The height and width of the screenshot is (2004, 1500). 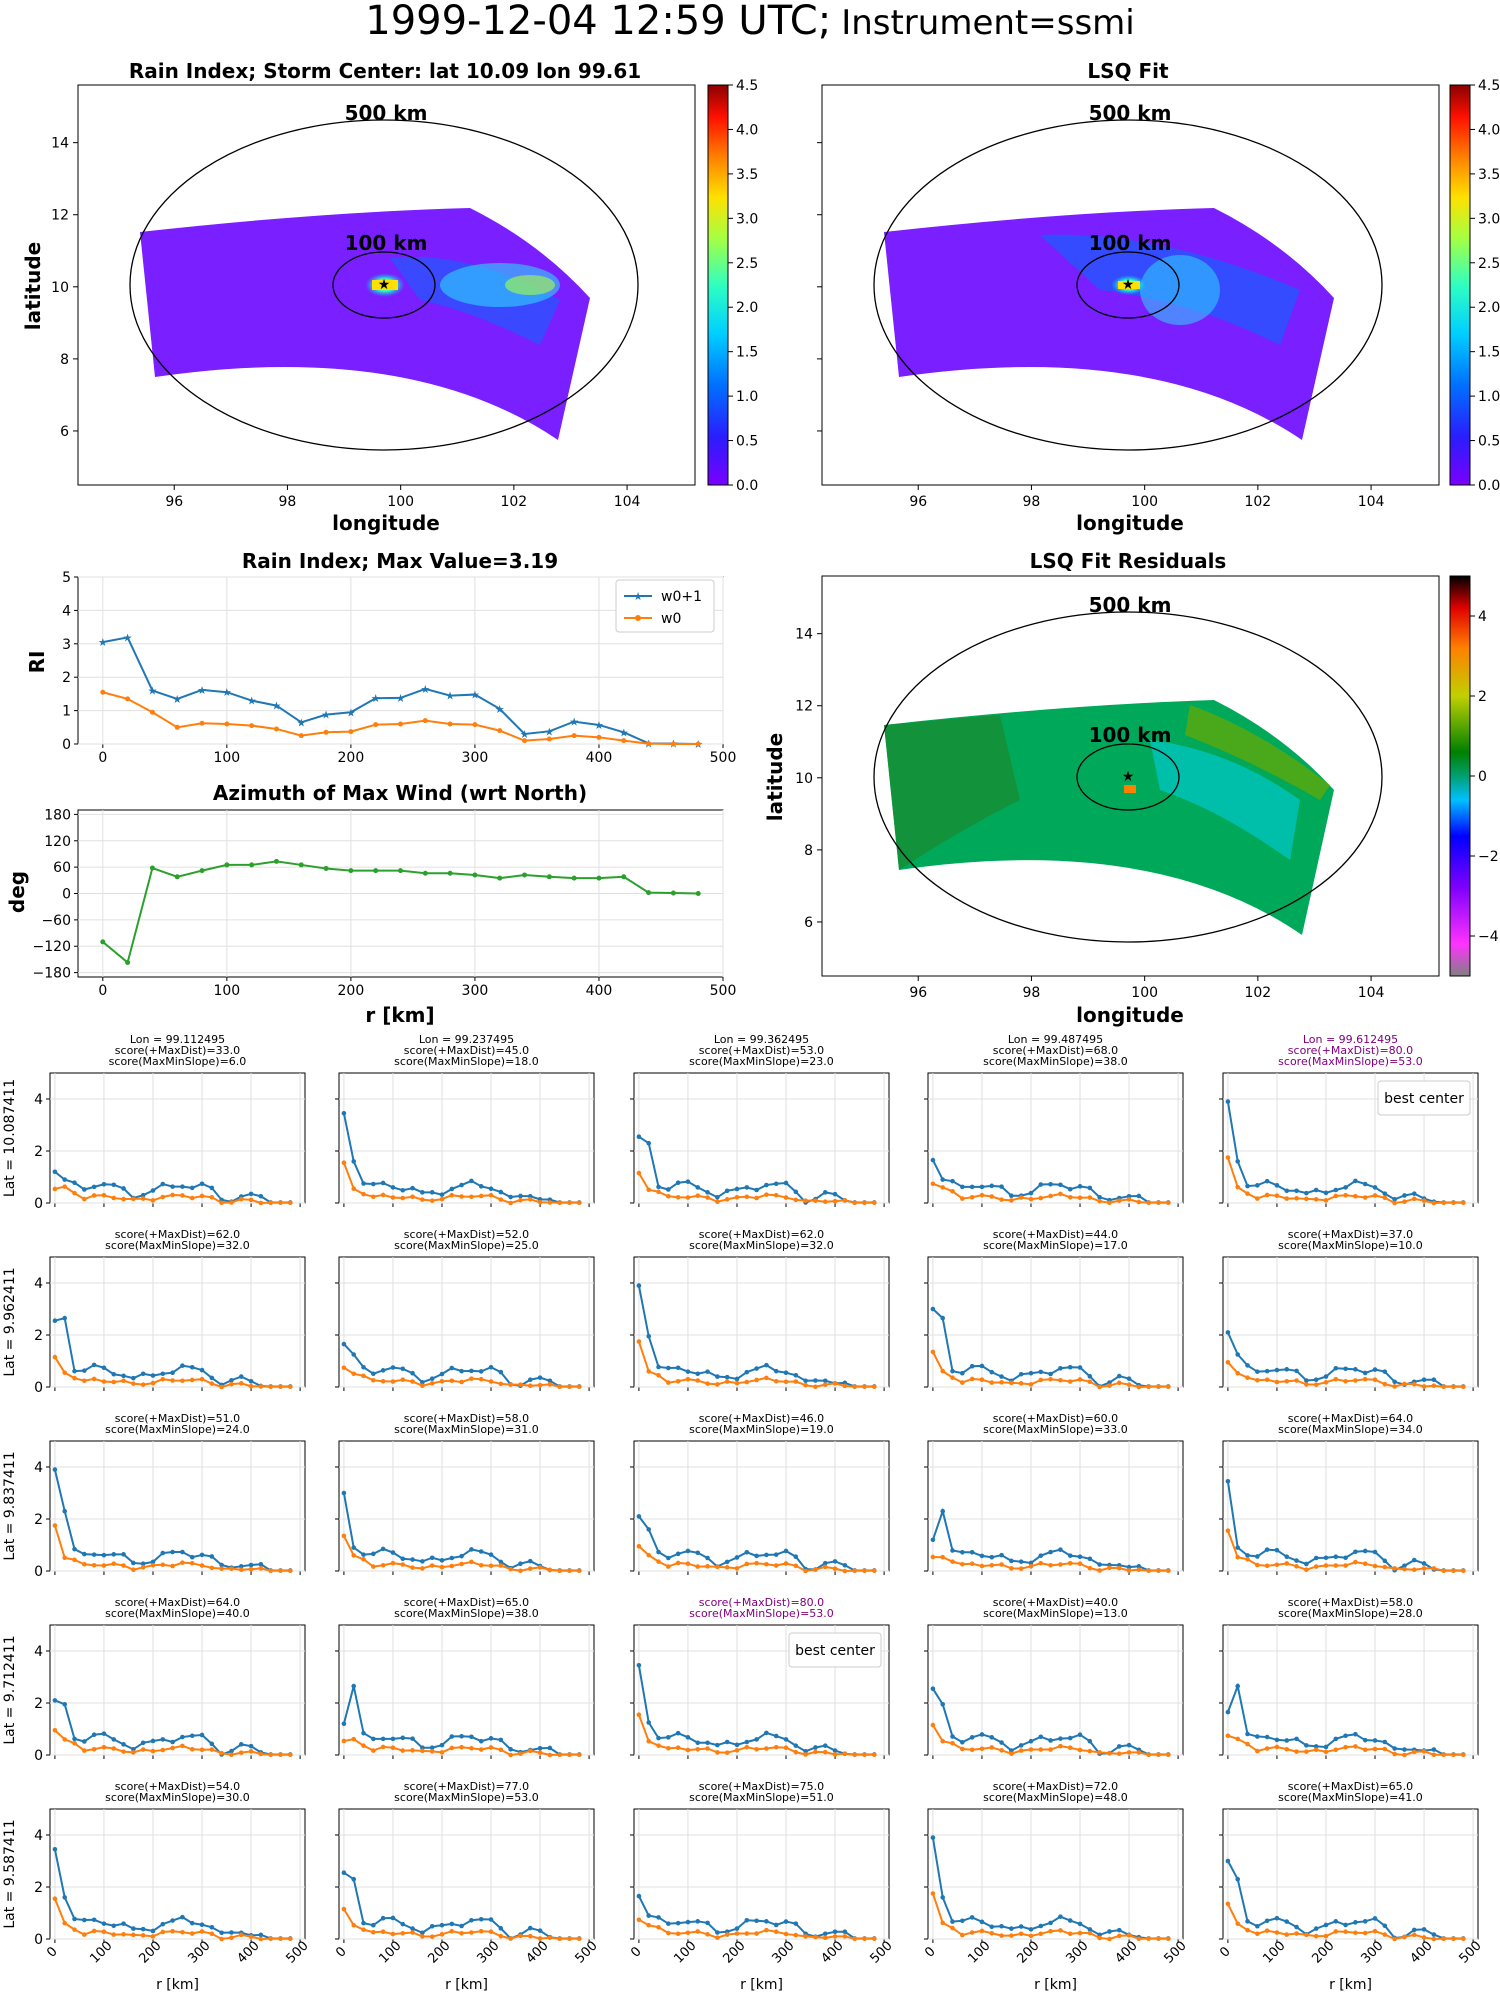 I want to click on cell-x-tick-label: 200, so click(x=1323, y=1952).